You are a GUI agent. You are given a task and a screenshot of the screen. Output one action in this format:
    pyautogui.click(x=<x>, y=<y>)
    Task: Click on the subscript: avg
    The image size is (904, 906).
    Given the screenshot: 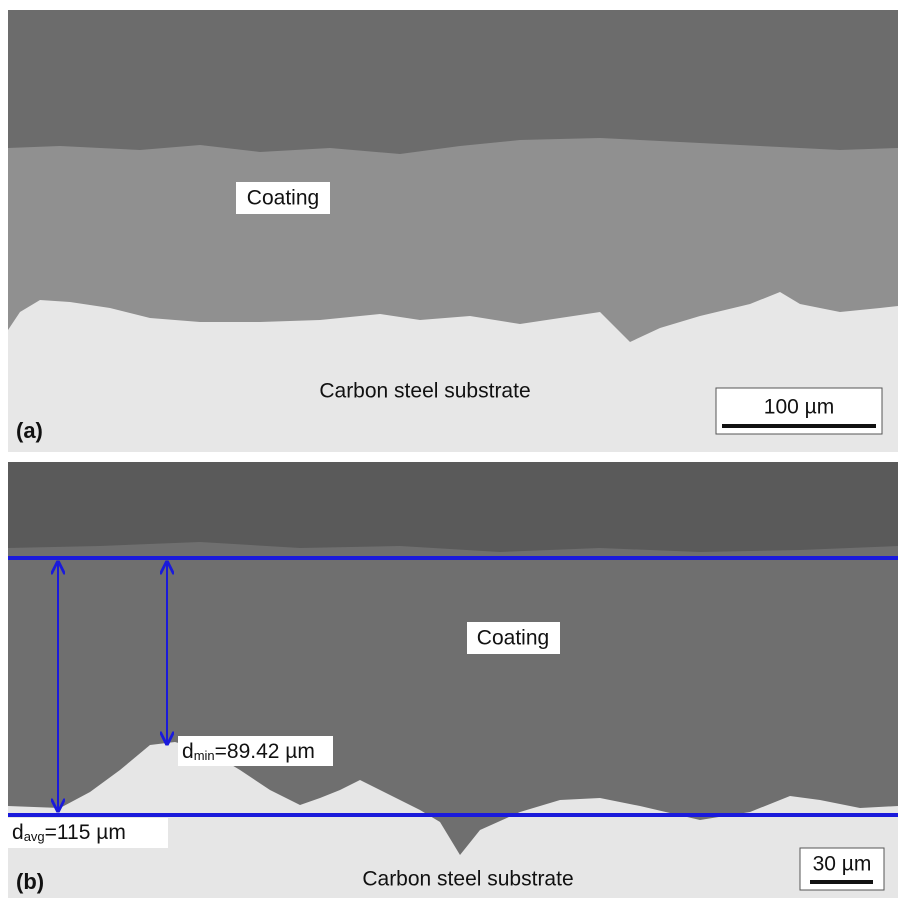 What is the action you would take?
    pyautogui.click(x=34, y=836)
    